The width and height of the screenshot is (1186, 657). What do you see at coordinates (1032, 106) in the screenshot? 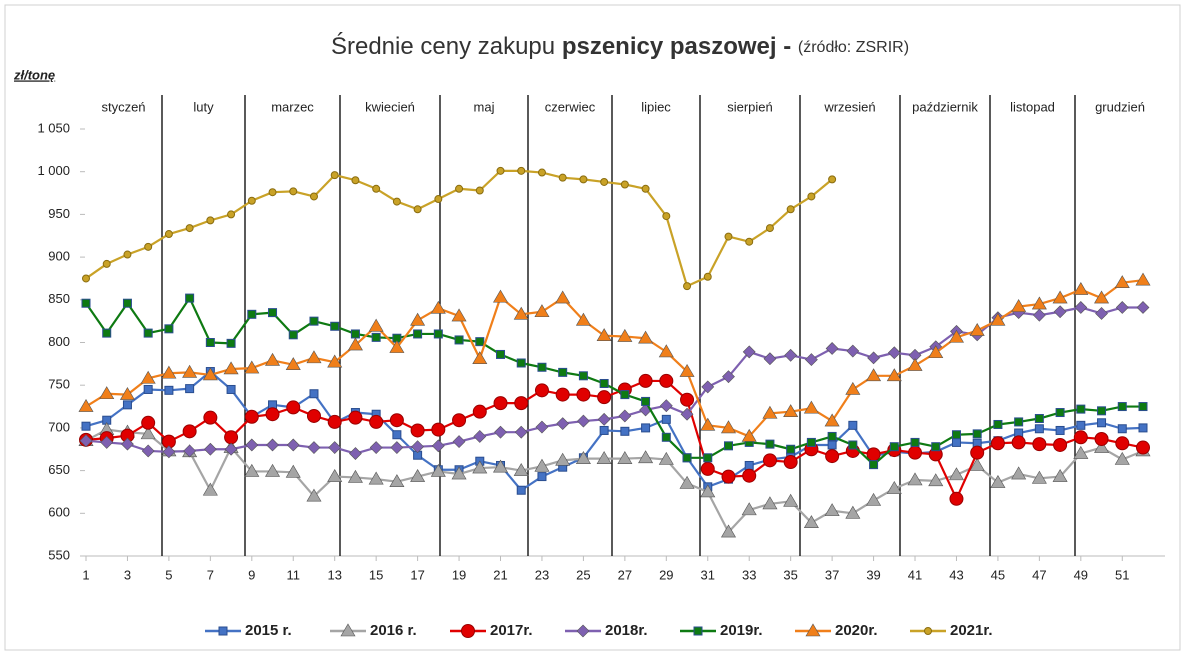
I see `month-label: listopad` at bounding box center [1032, 106].